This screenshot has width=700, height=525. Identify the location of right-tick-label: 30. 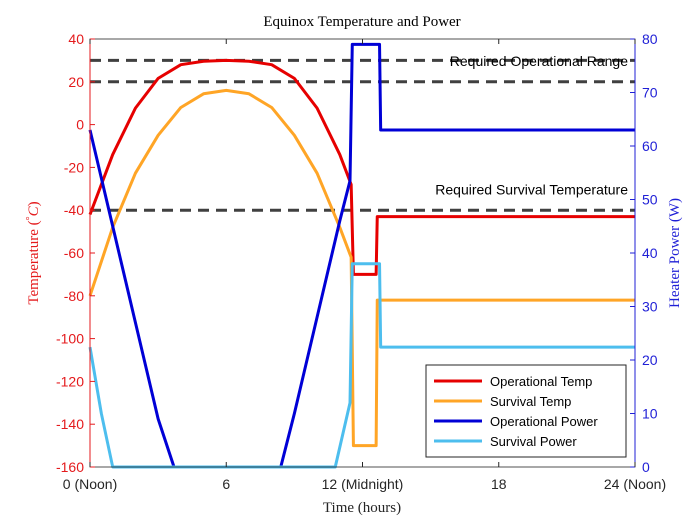
(650, 307).